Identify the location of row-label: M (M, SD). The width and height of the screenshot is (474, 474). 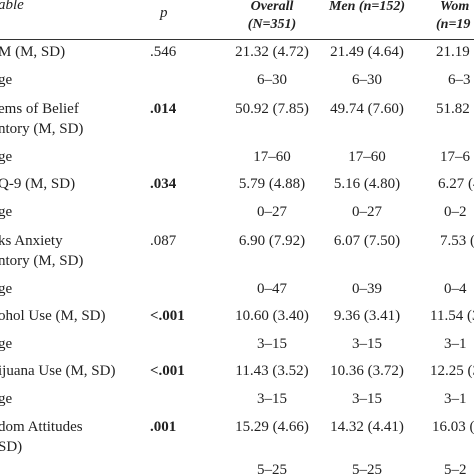
(33, 52).